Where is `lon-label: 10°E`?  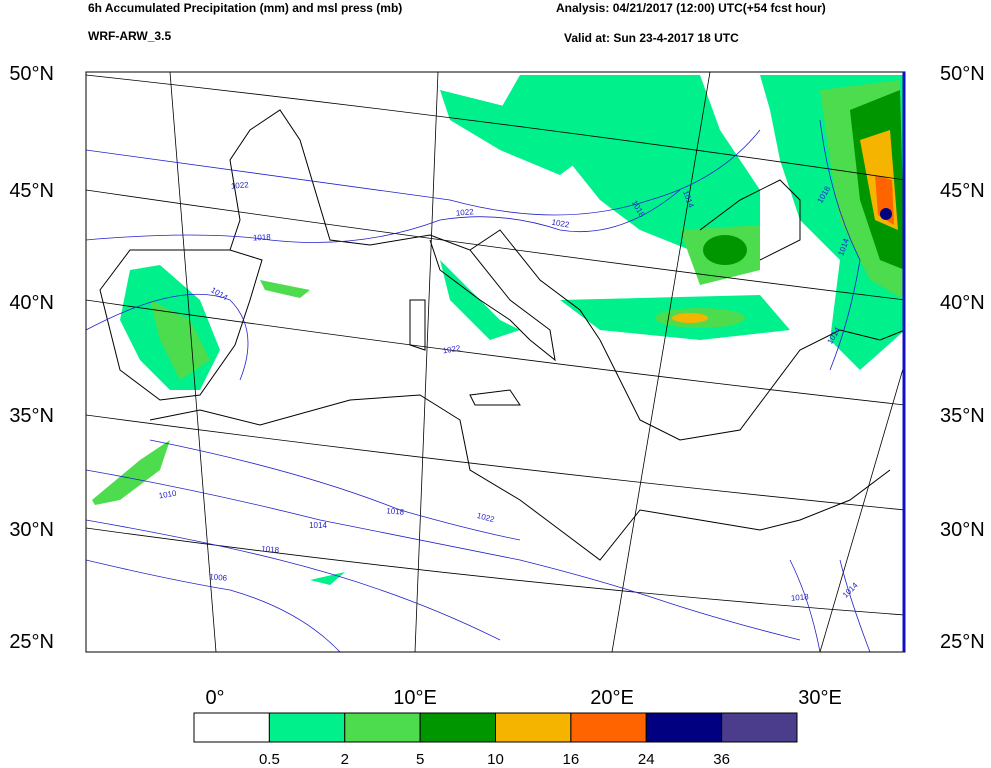 lon-label: 10°E is located at coordinates (415, 698).